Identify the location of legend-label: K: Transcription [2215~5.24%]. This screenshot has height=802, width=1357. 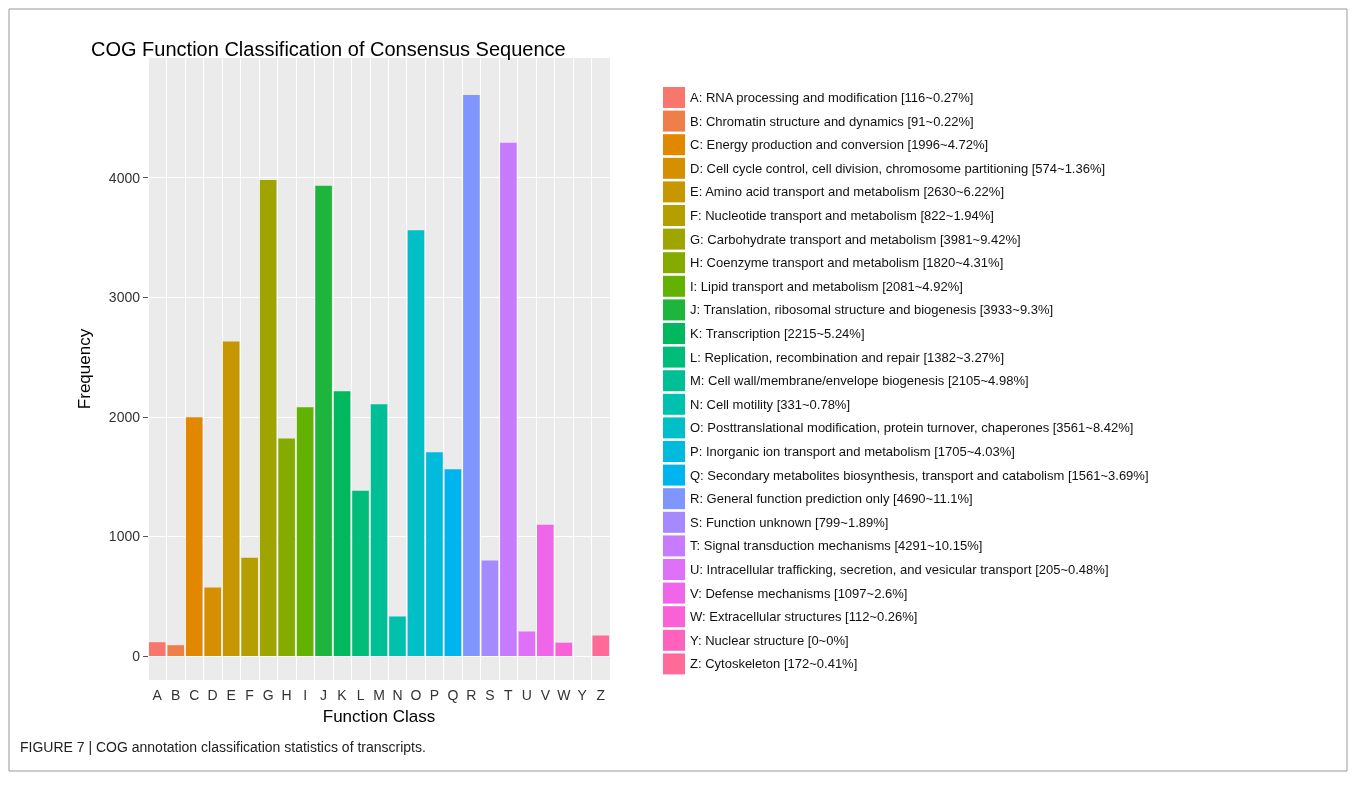
(777, 333).